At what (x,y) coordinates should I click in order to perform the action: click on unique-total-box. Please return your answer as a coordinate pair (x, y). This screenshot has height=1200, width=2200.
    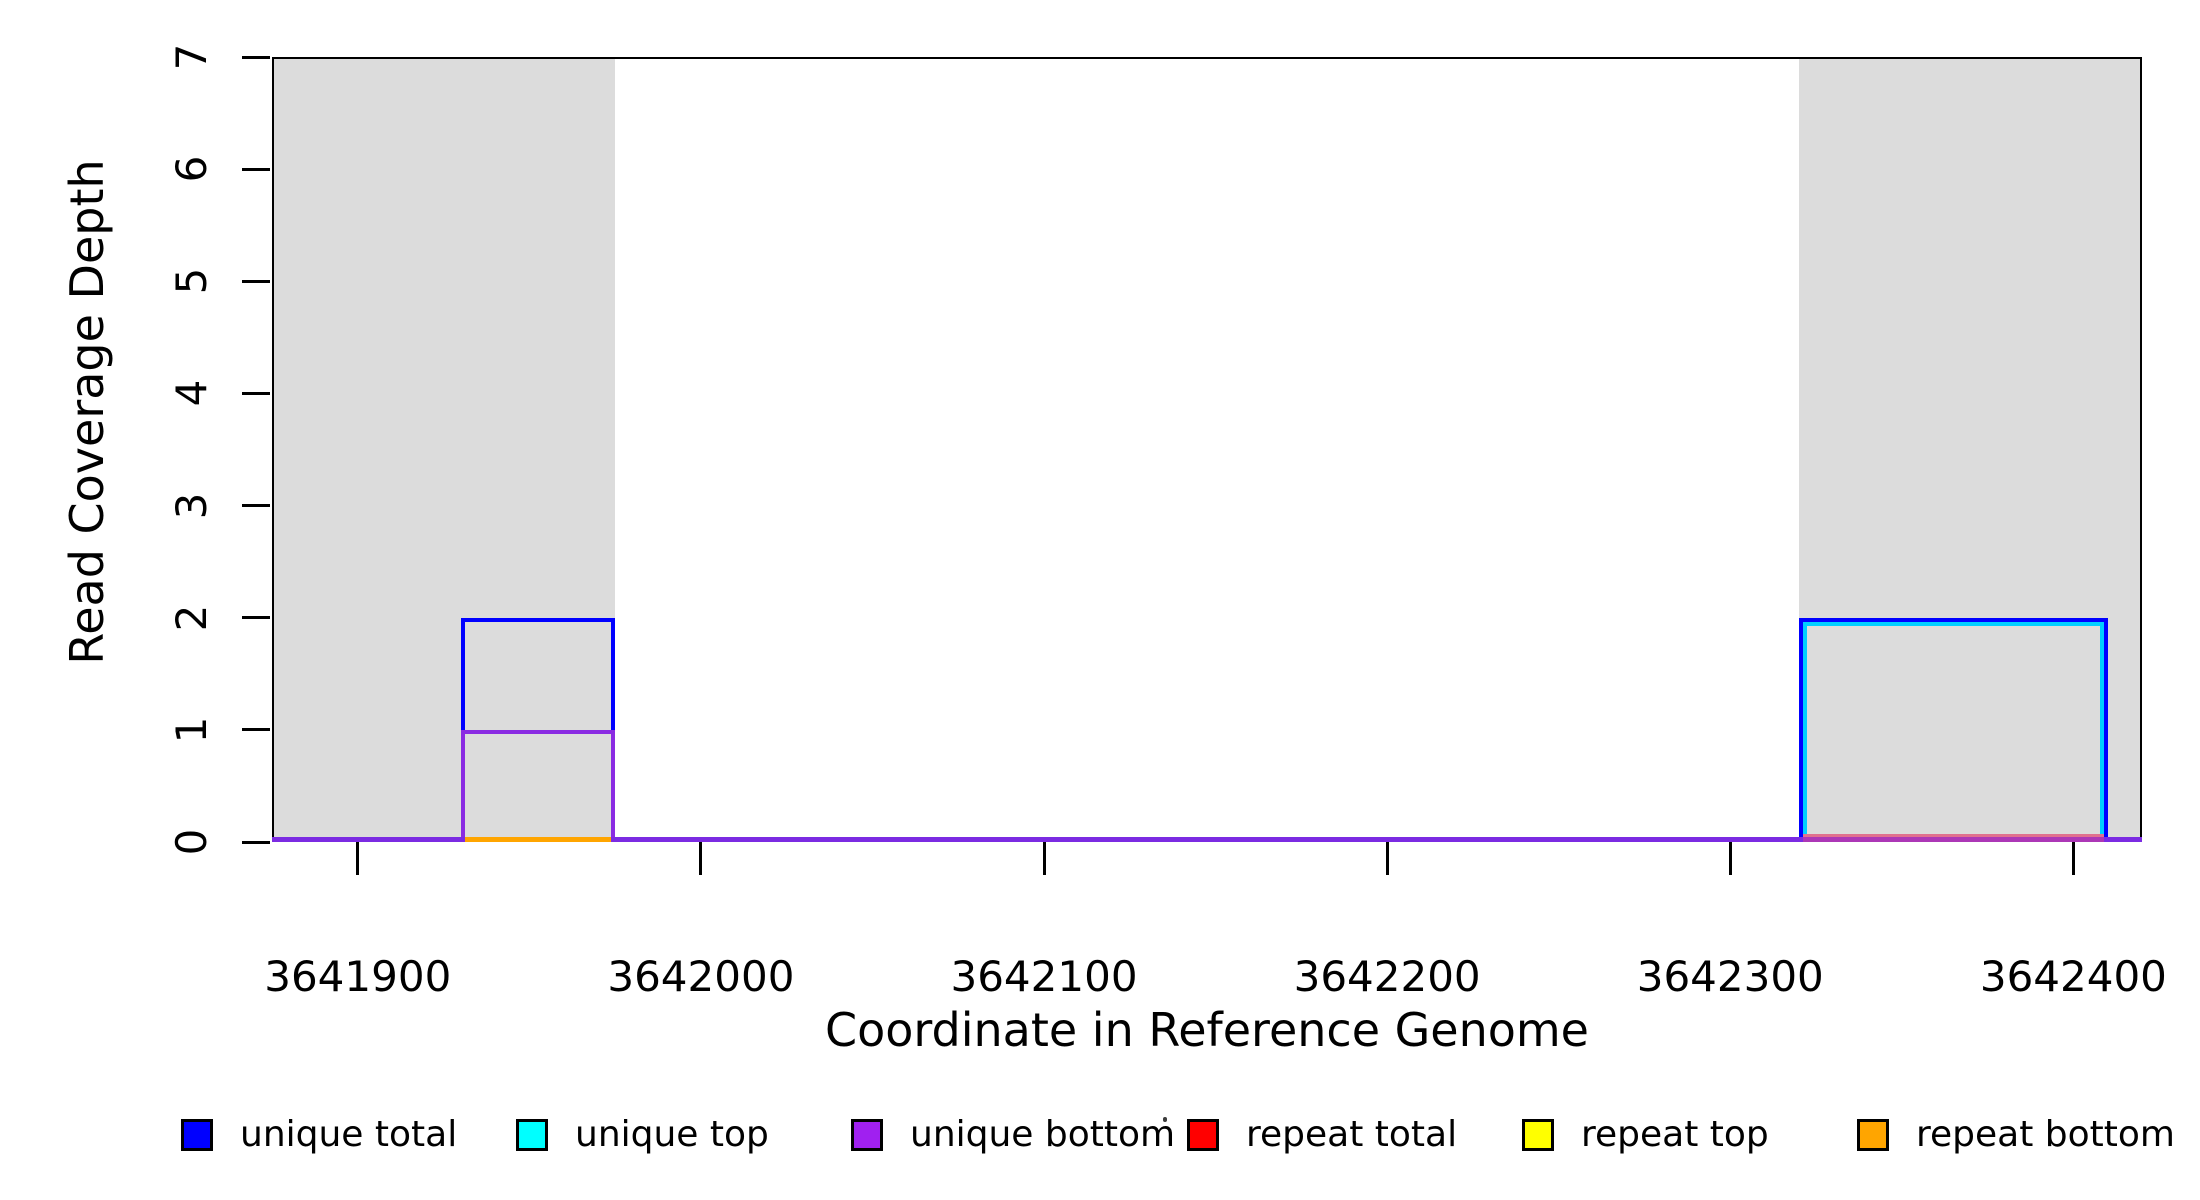
    Looking at the image, I should click on (1953, 729).